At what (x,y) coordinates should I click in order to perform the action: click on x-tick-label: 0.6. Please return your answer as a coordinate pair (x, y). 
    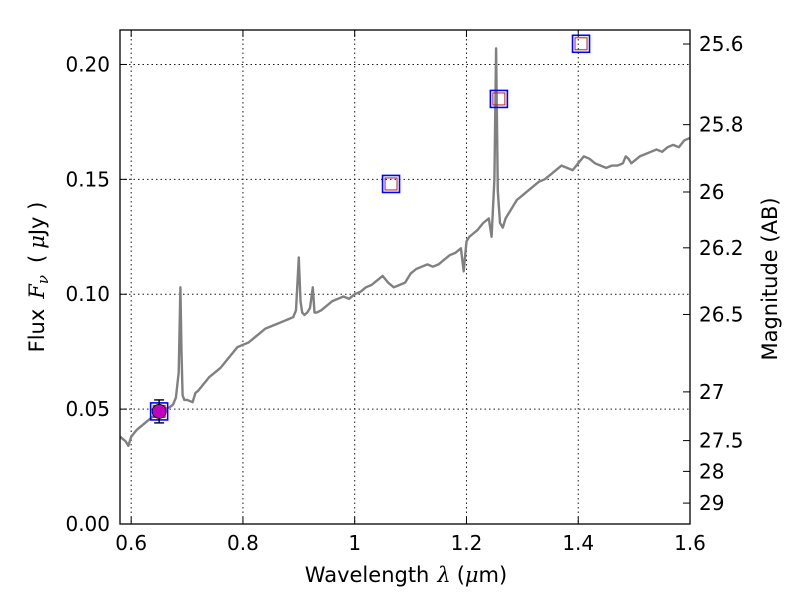
    Looking at the image, I should click on (131, 543).